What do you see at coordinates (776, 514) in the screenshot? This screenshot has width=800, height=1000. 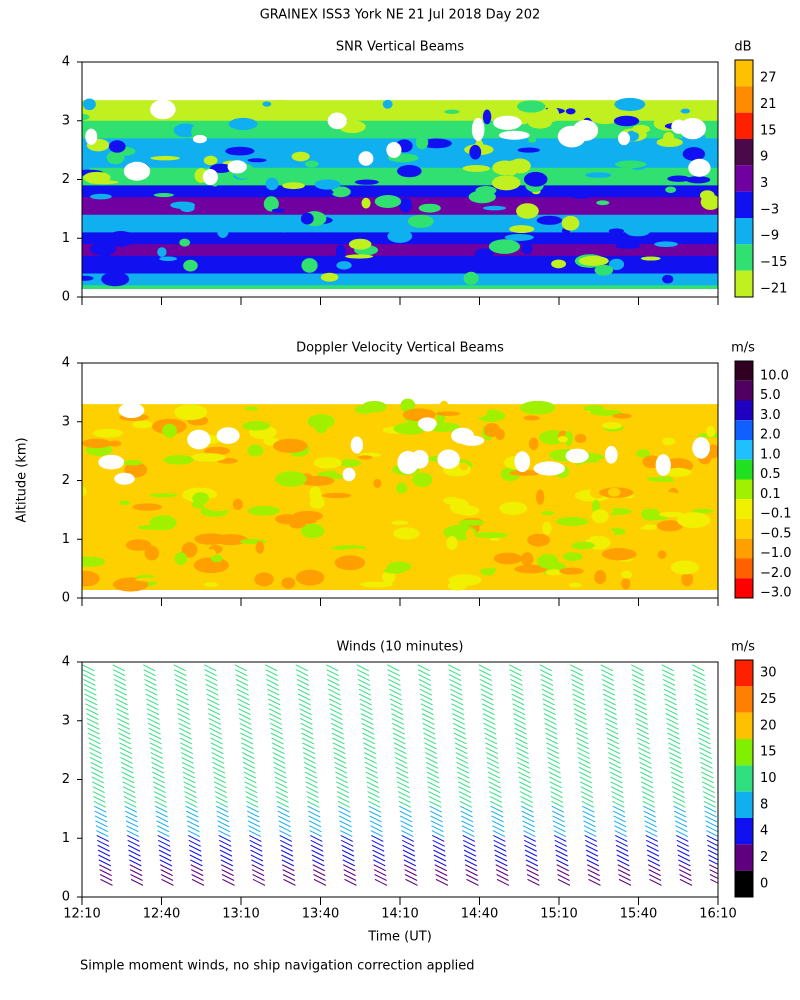 I see `colorbar-label: −0.1` at bounding box center [776, 514].